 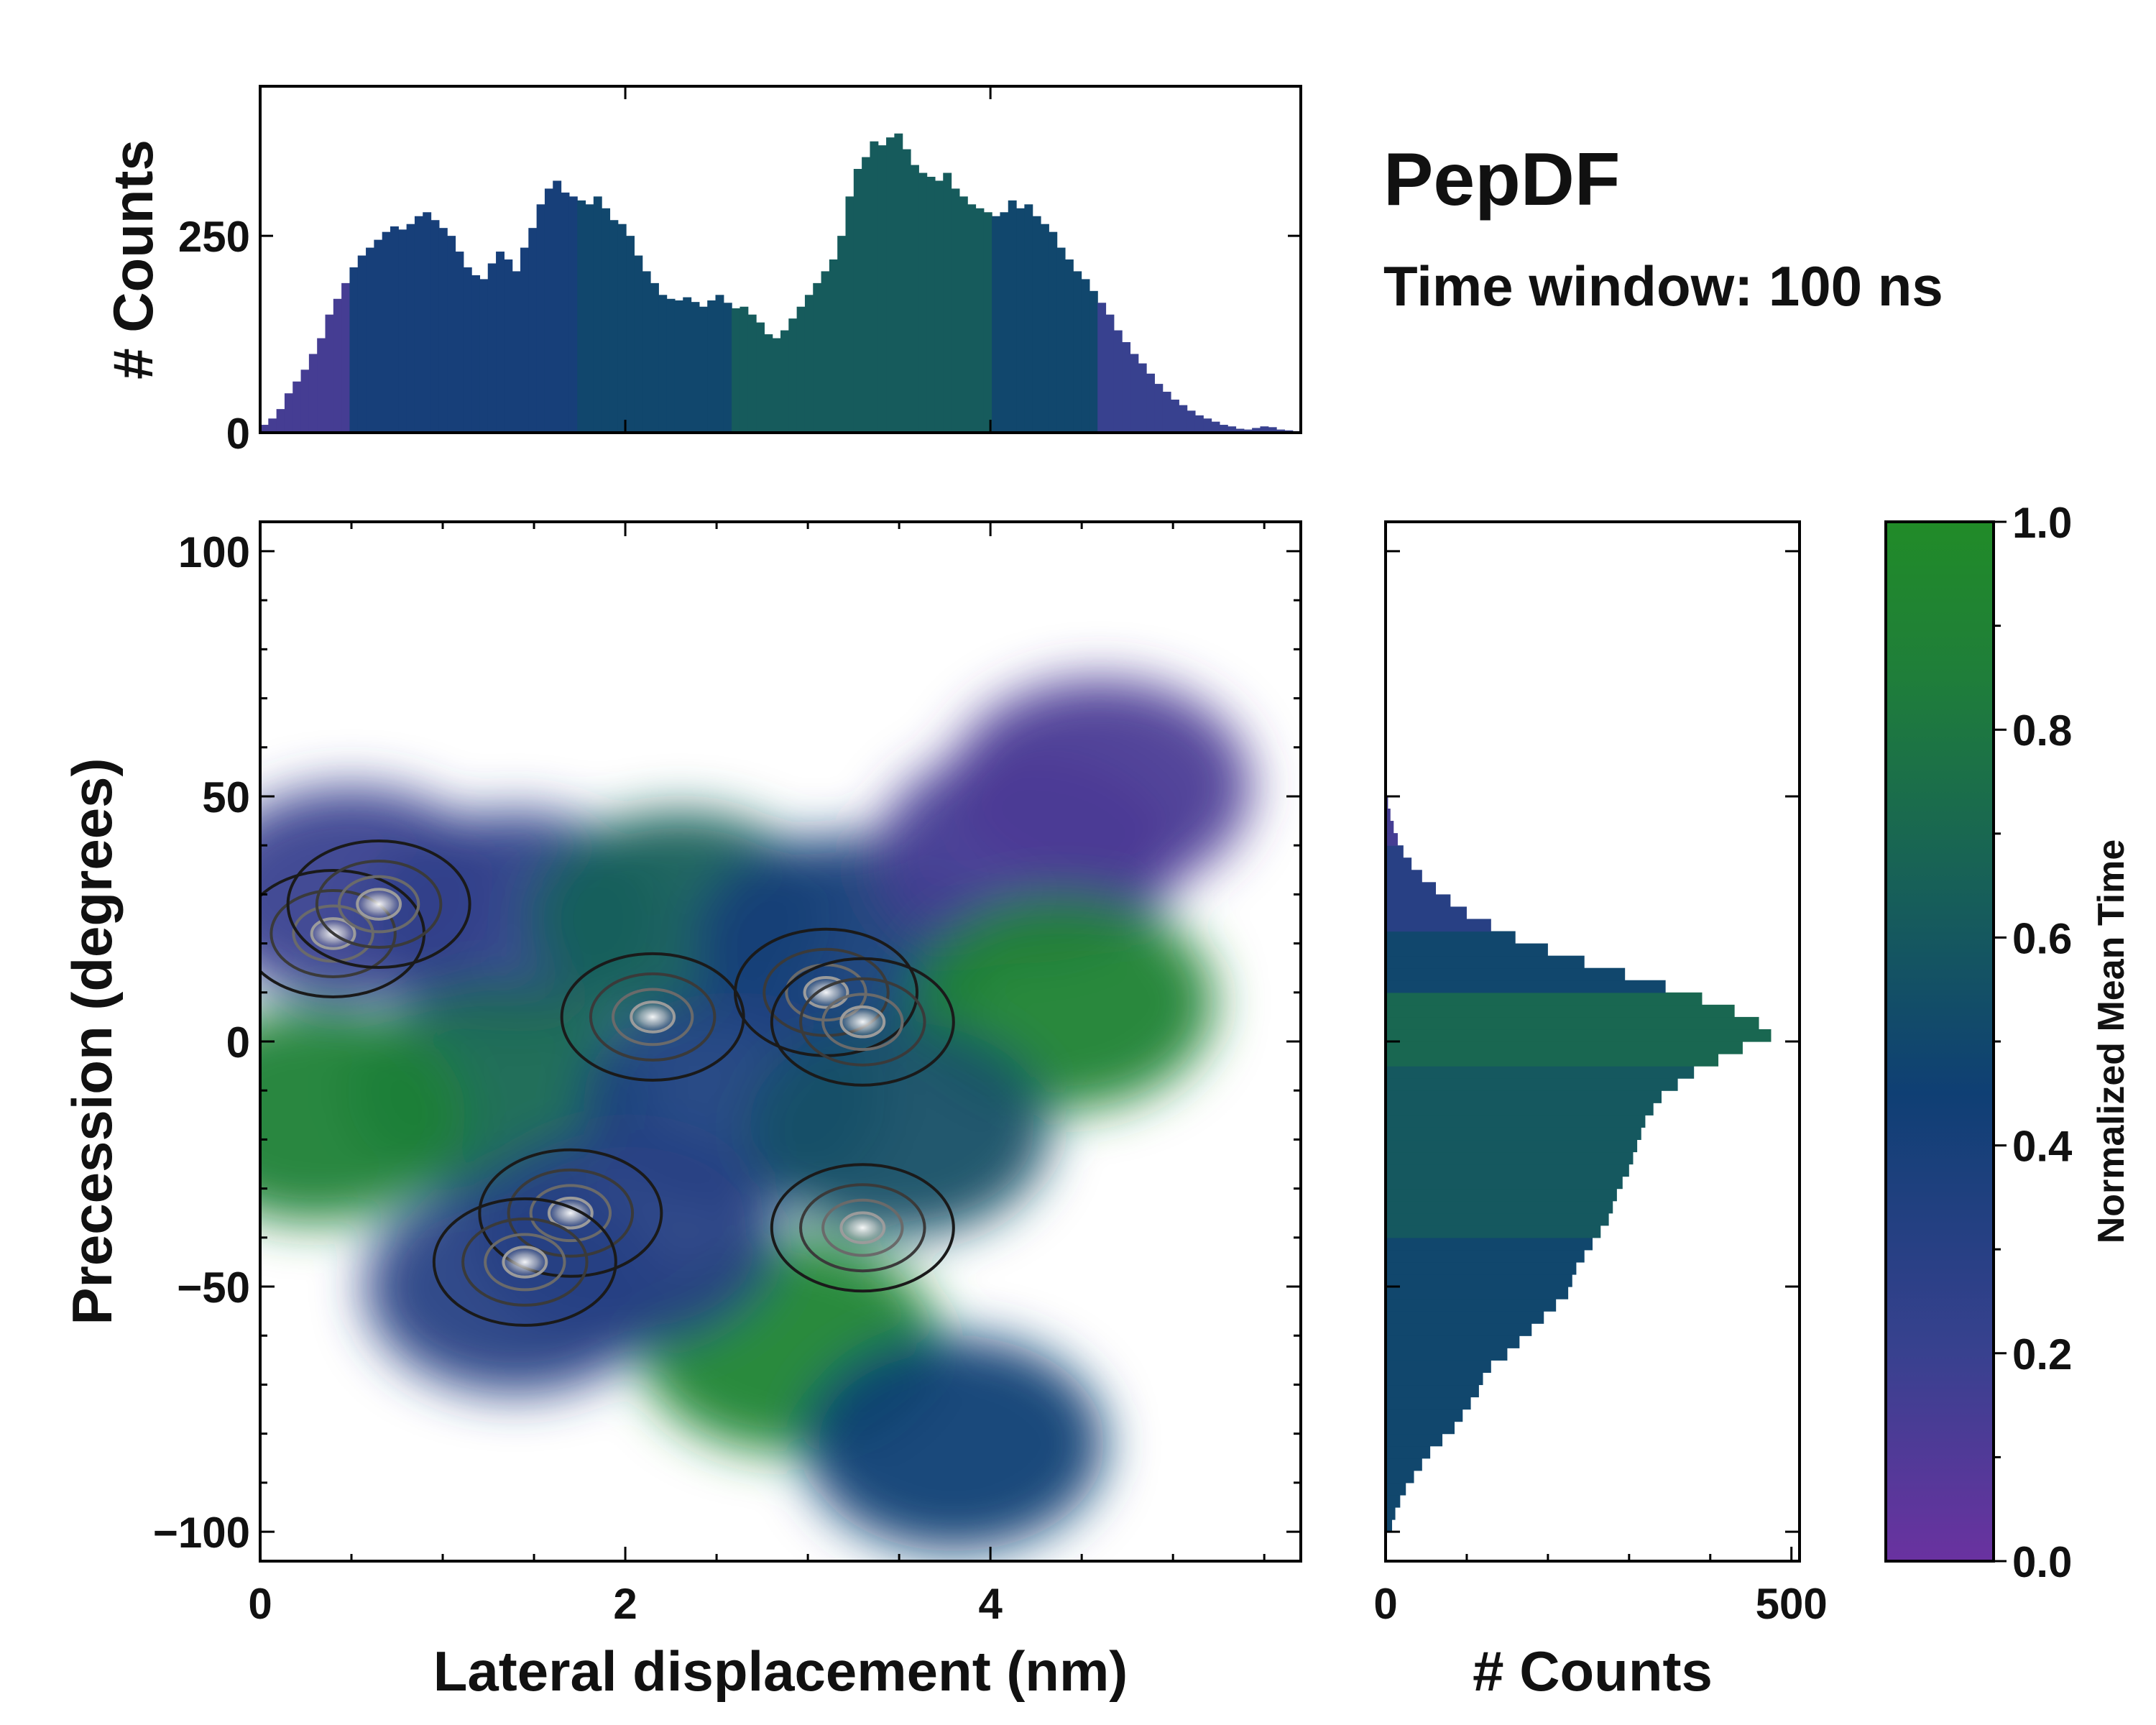 What do you see at coordinates (214, 1288) in the screenshot?
I see `main-ytick-label: −50` at bounding box center [214, 1288].